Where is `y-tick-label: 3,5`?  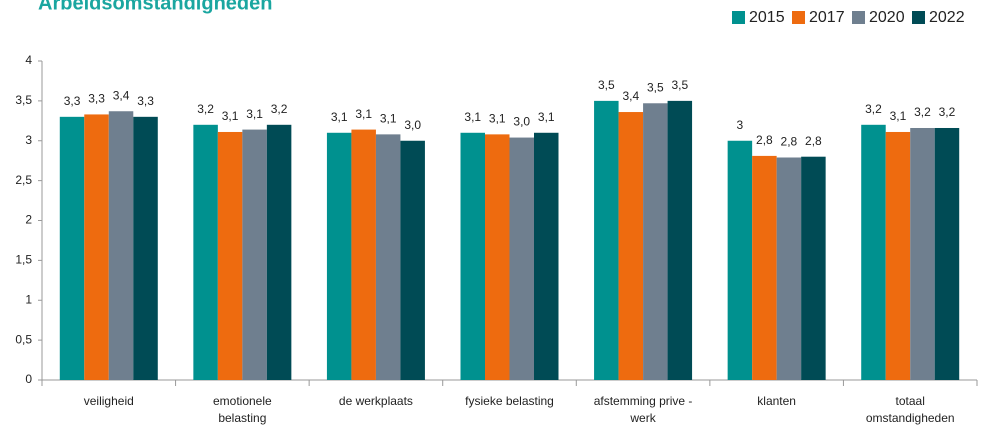
y-tick-label: 3,5 is located at coordinates (23, 100).